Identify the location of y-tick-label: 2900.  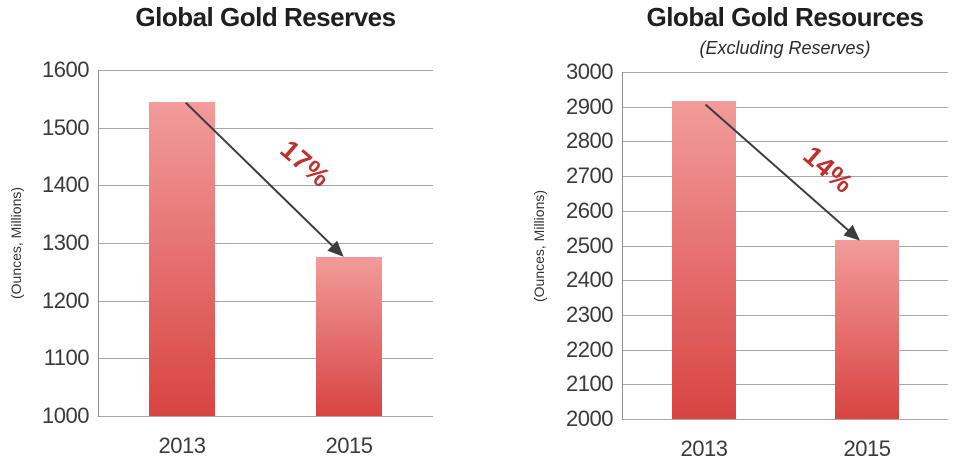
(589, 106).